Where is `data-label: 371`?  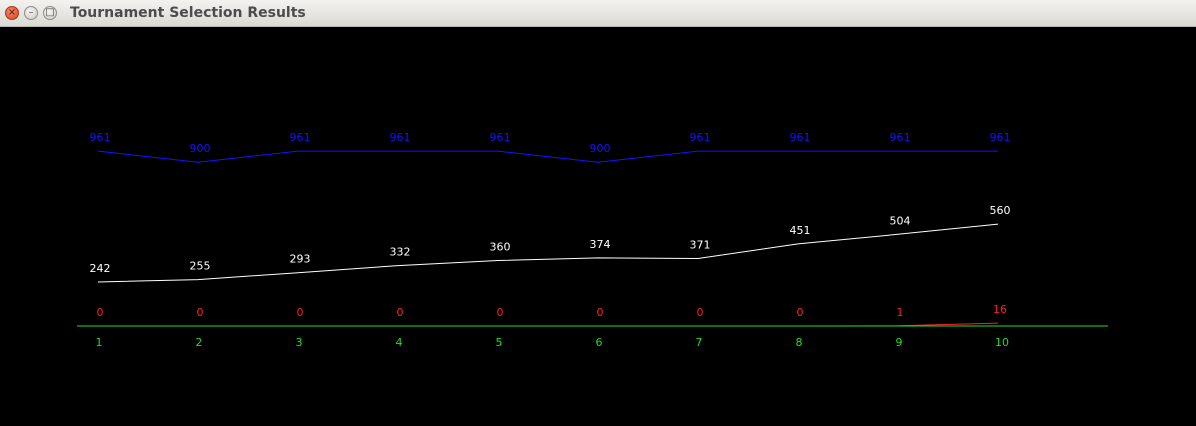 data-label: 371 is located at coordinates (700, 244).